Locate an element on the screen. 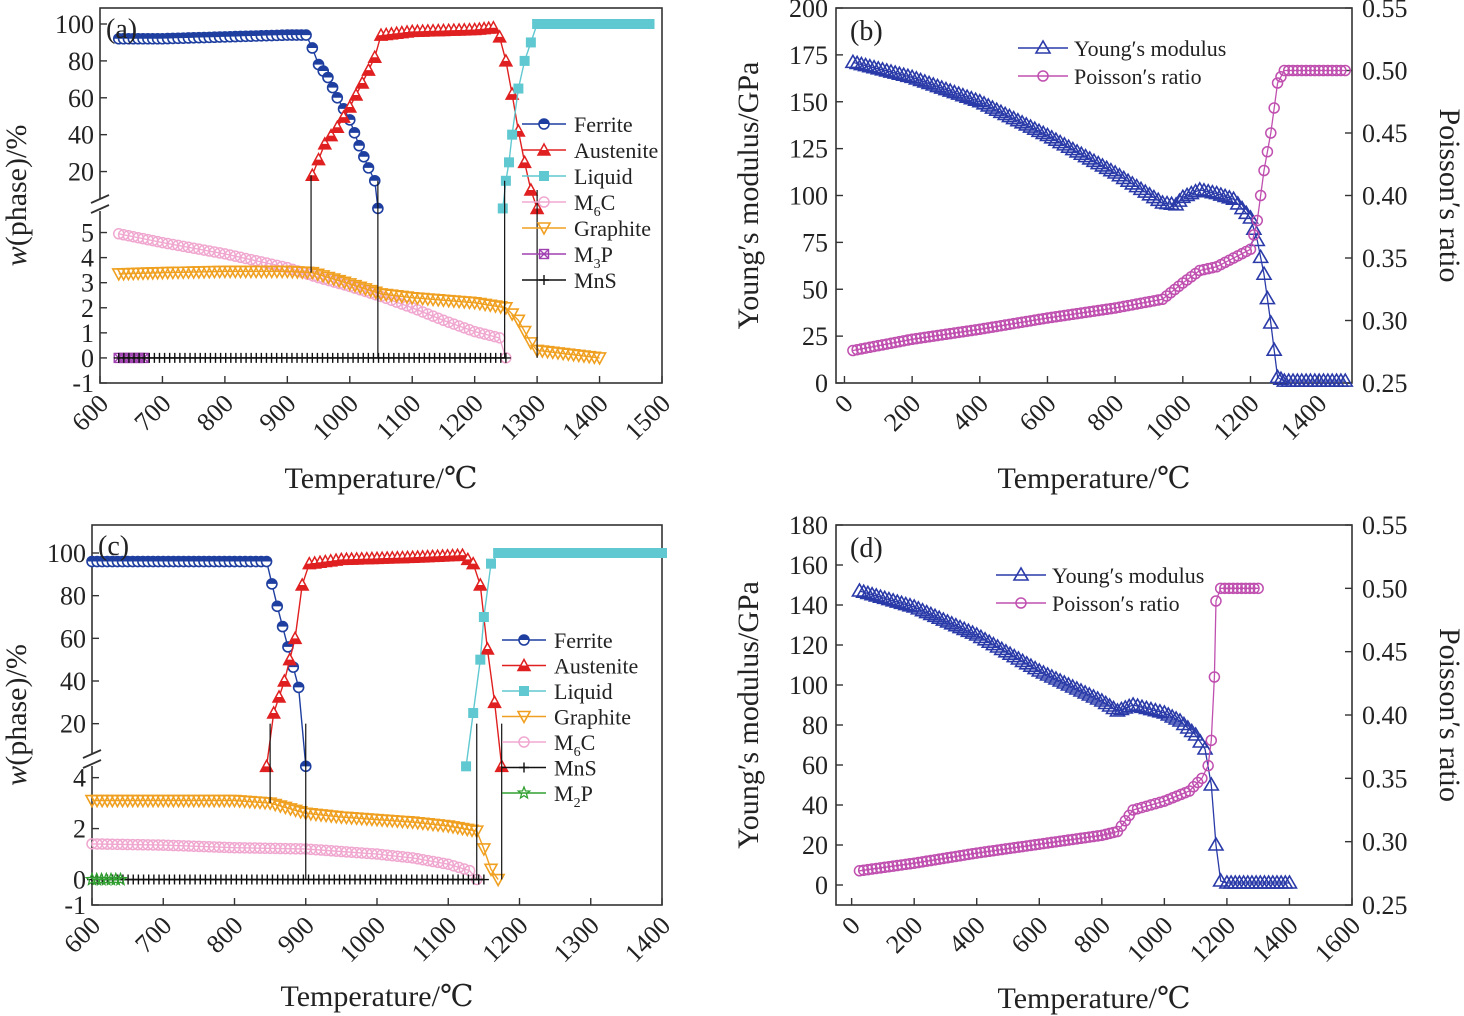 The height and width of the screenshot is (1016, 1464). y-tick-label: 25 is located at coordinates (815, 336).